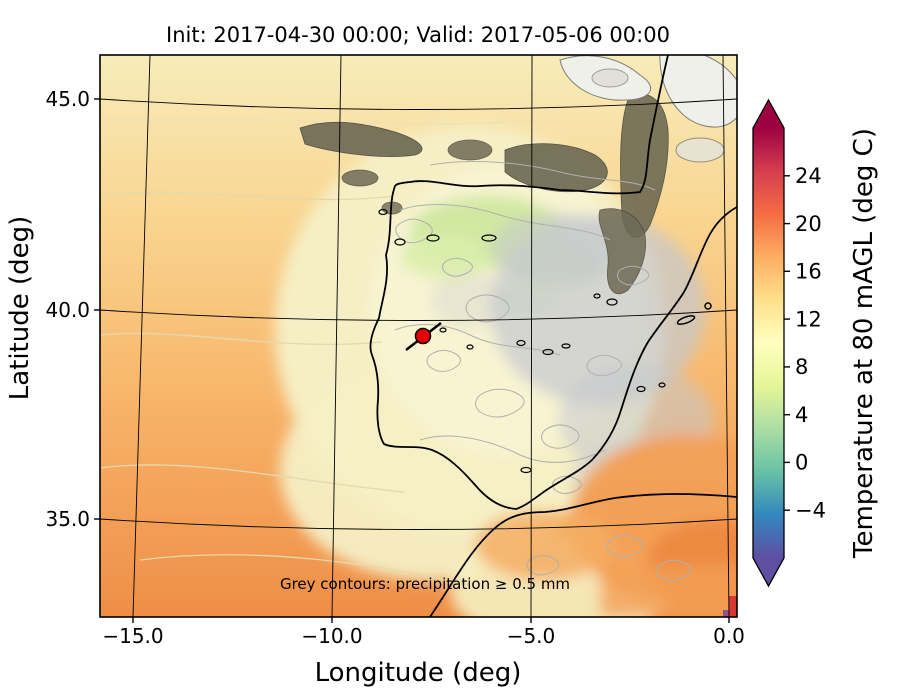  What do you see at coordinates (787, 343) in the screenshot?
I see `colorbar-ticks` at bounding box center [787, 343].